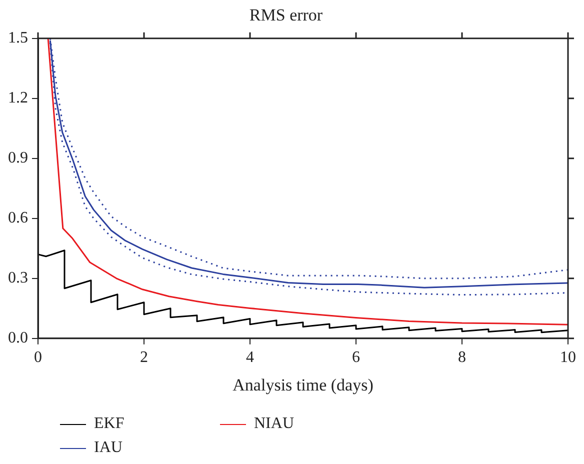  What do you see at coordinates (18, 158) in the screenshot?
I see `y-tick-label: 0.9` at bounding box center [18, 158].